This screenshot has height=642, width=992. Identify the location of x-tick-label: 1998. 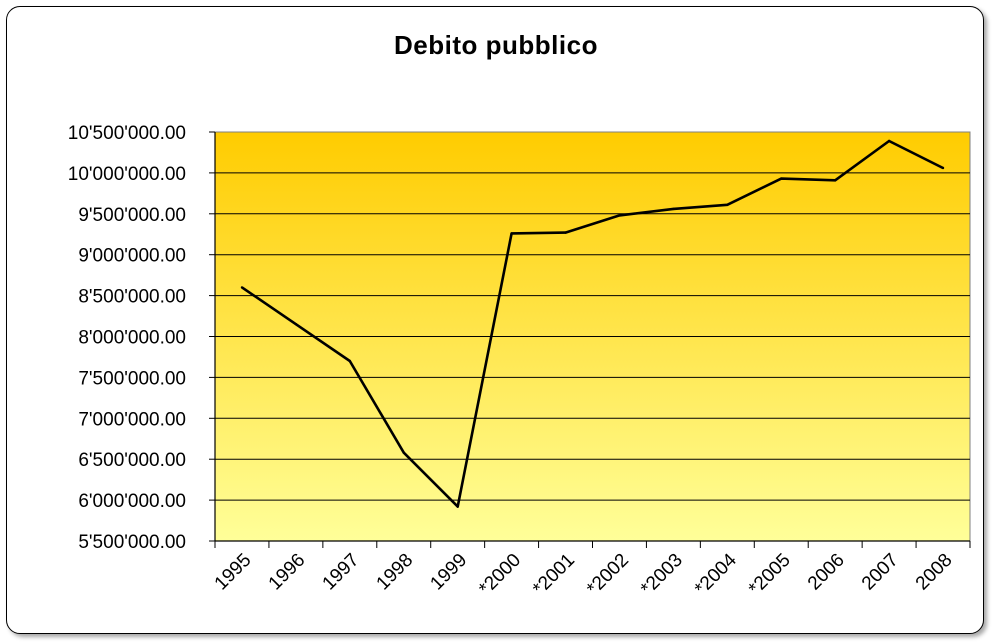
(395, 572).